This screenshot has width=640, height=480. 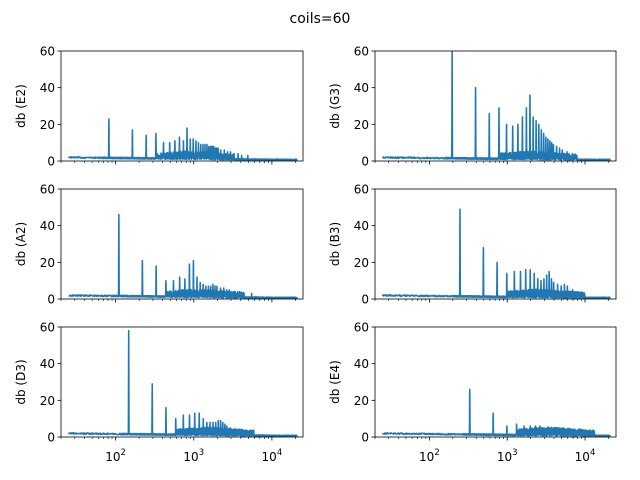 I want to click on subplot-6: 0 20 40 60 10² 10³ 10⁴ db (E4), so click(x=472, y=392).